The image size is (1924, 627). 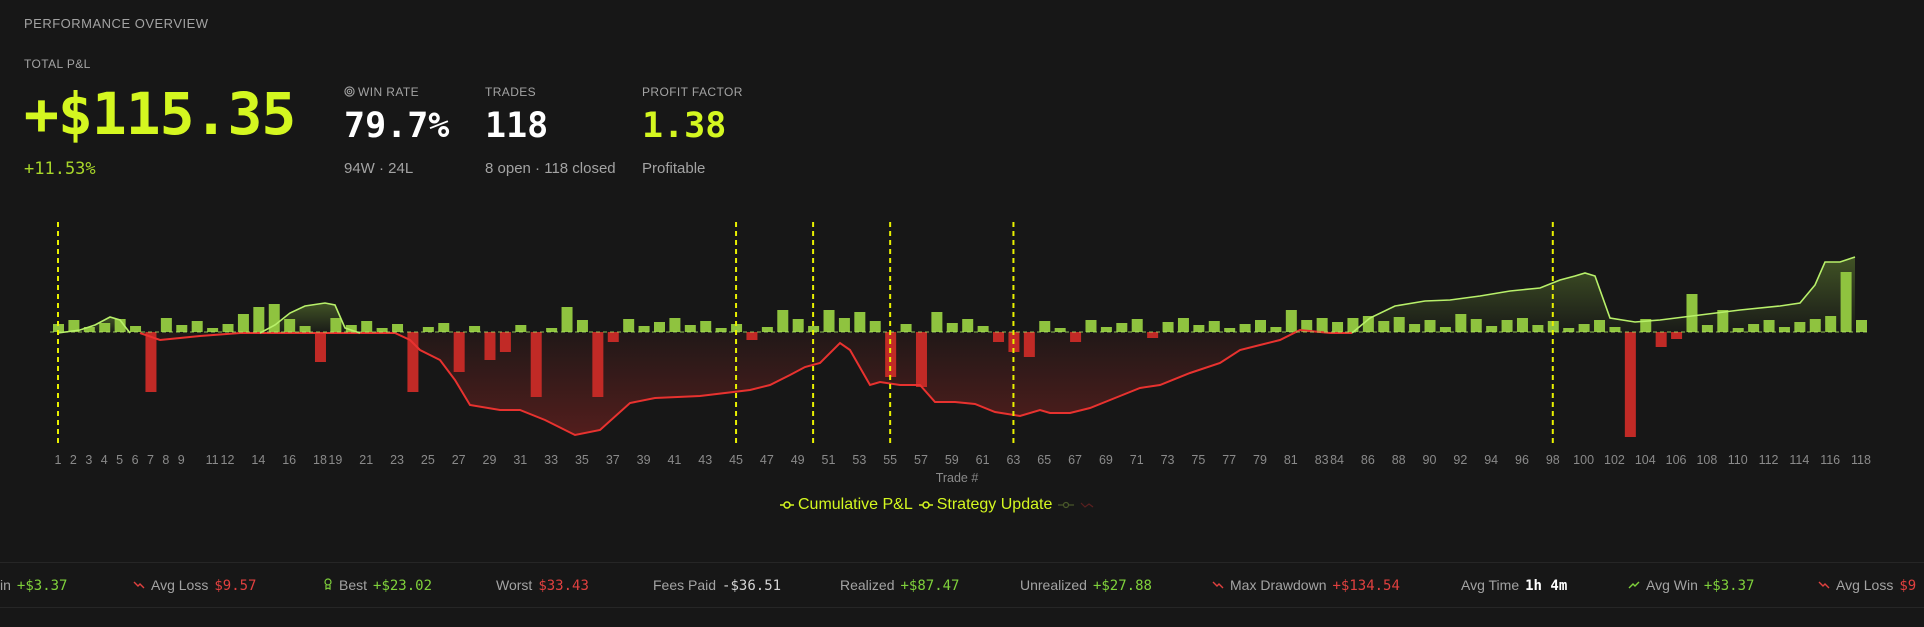 What do you see at coordinates (551, 460) in the screenshot?
I see `x-tick-label: 33` at bounding box center [551, 460].